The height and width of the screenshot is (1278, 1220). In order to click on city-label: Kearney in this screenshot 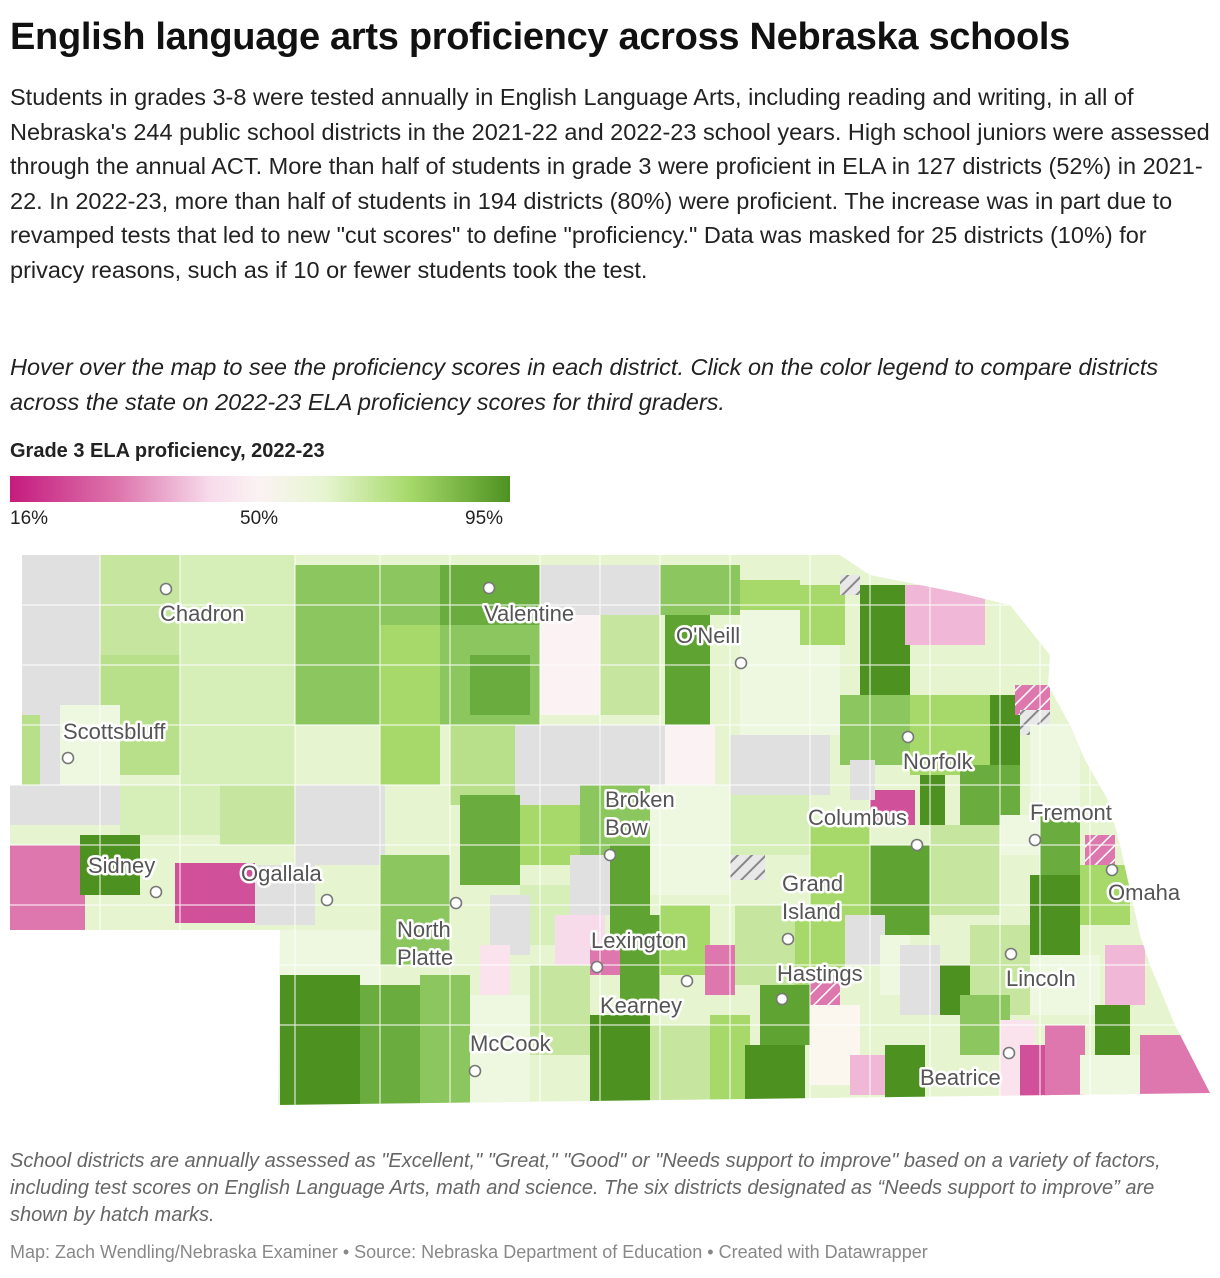, I will do `click(641, 1005)`.